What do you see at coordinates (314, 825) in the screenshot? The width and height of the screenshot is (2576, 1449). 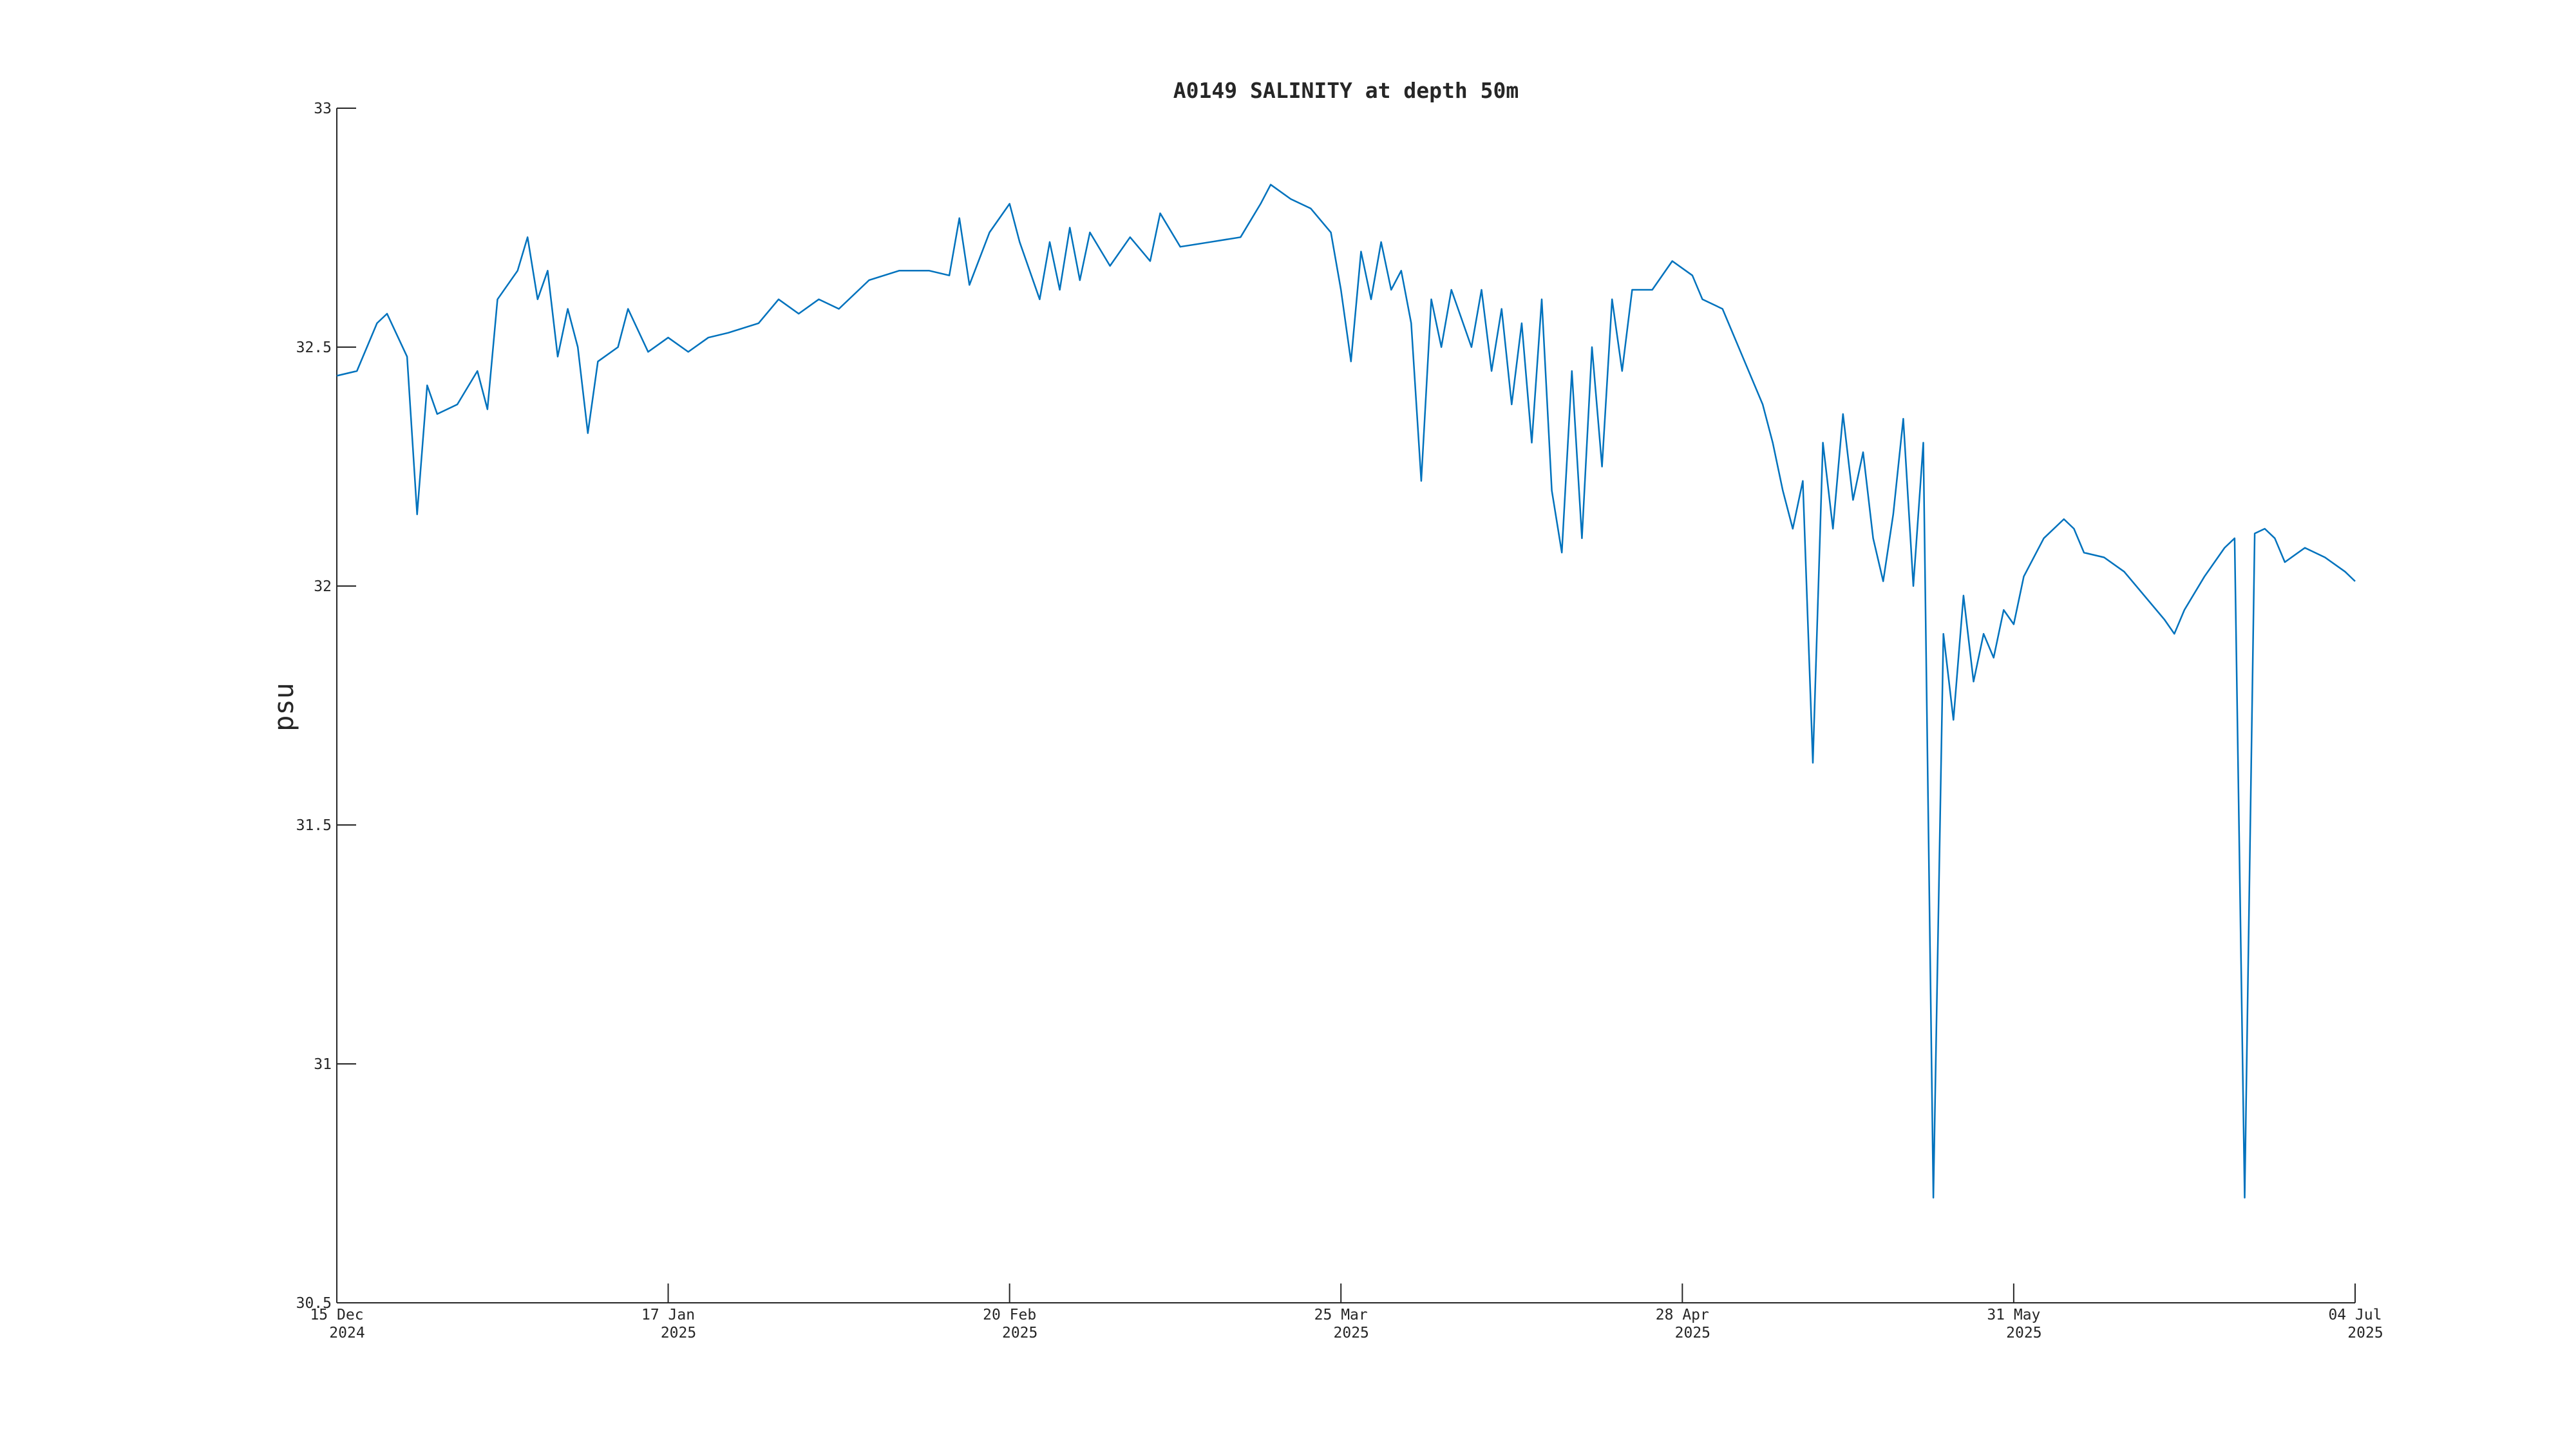 I see `y-tick-label: 31.5` at bounding box center [314, 825].